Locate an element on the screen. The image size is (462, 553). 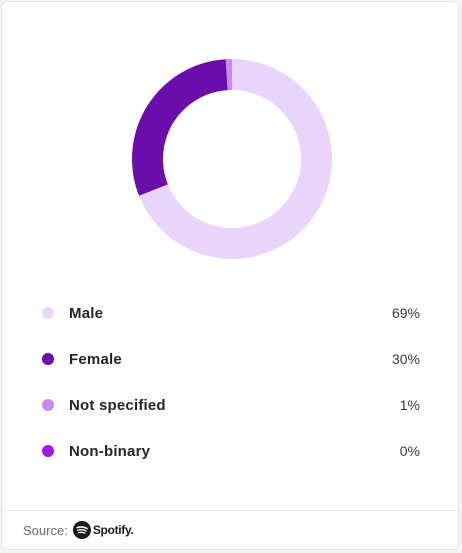
legend-item-male: Male 69% is located at coordinates (231, 313).